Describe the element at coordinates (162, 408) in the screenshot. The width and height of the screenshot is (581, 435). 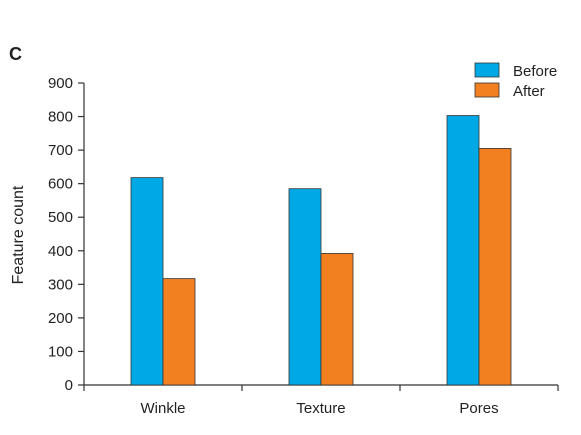
I see `x-tick-label: Winkle` at that location.